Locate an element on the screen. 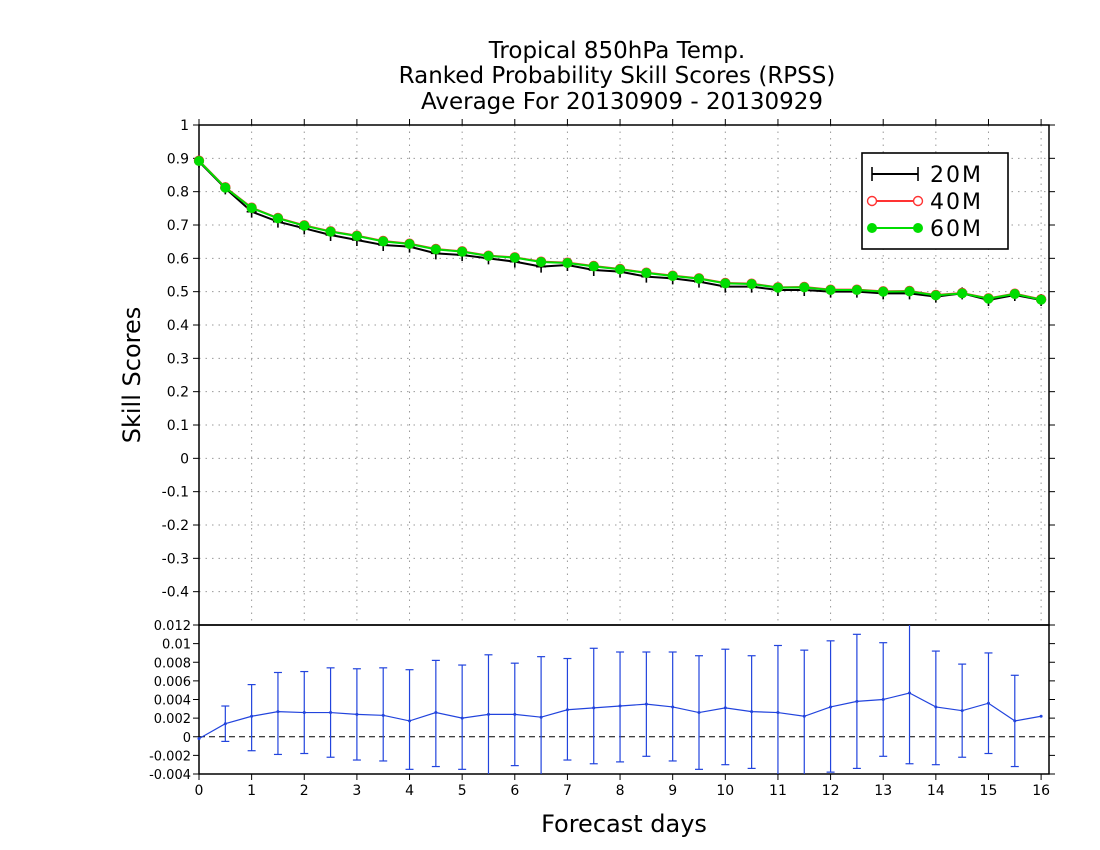  x-tick-label: 9 is located at coordinates (672, 791).